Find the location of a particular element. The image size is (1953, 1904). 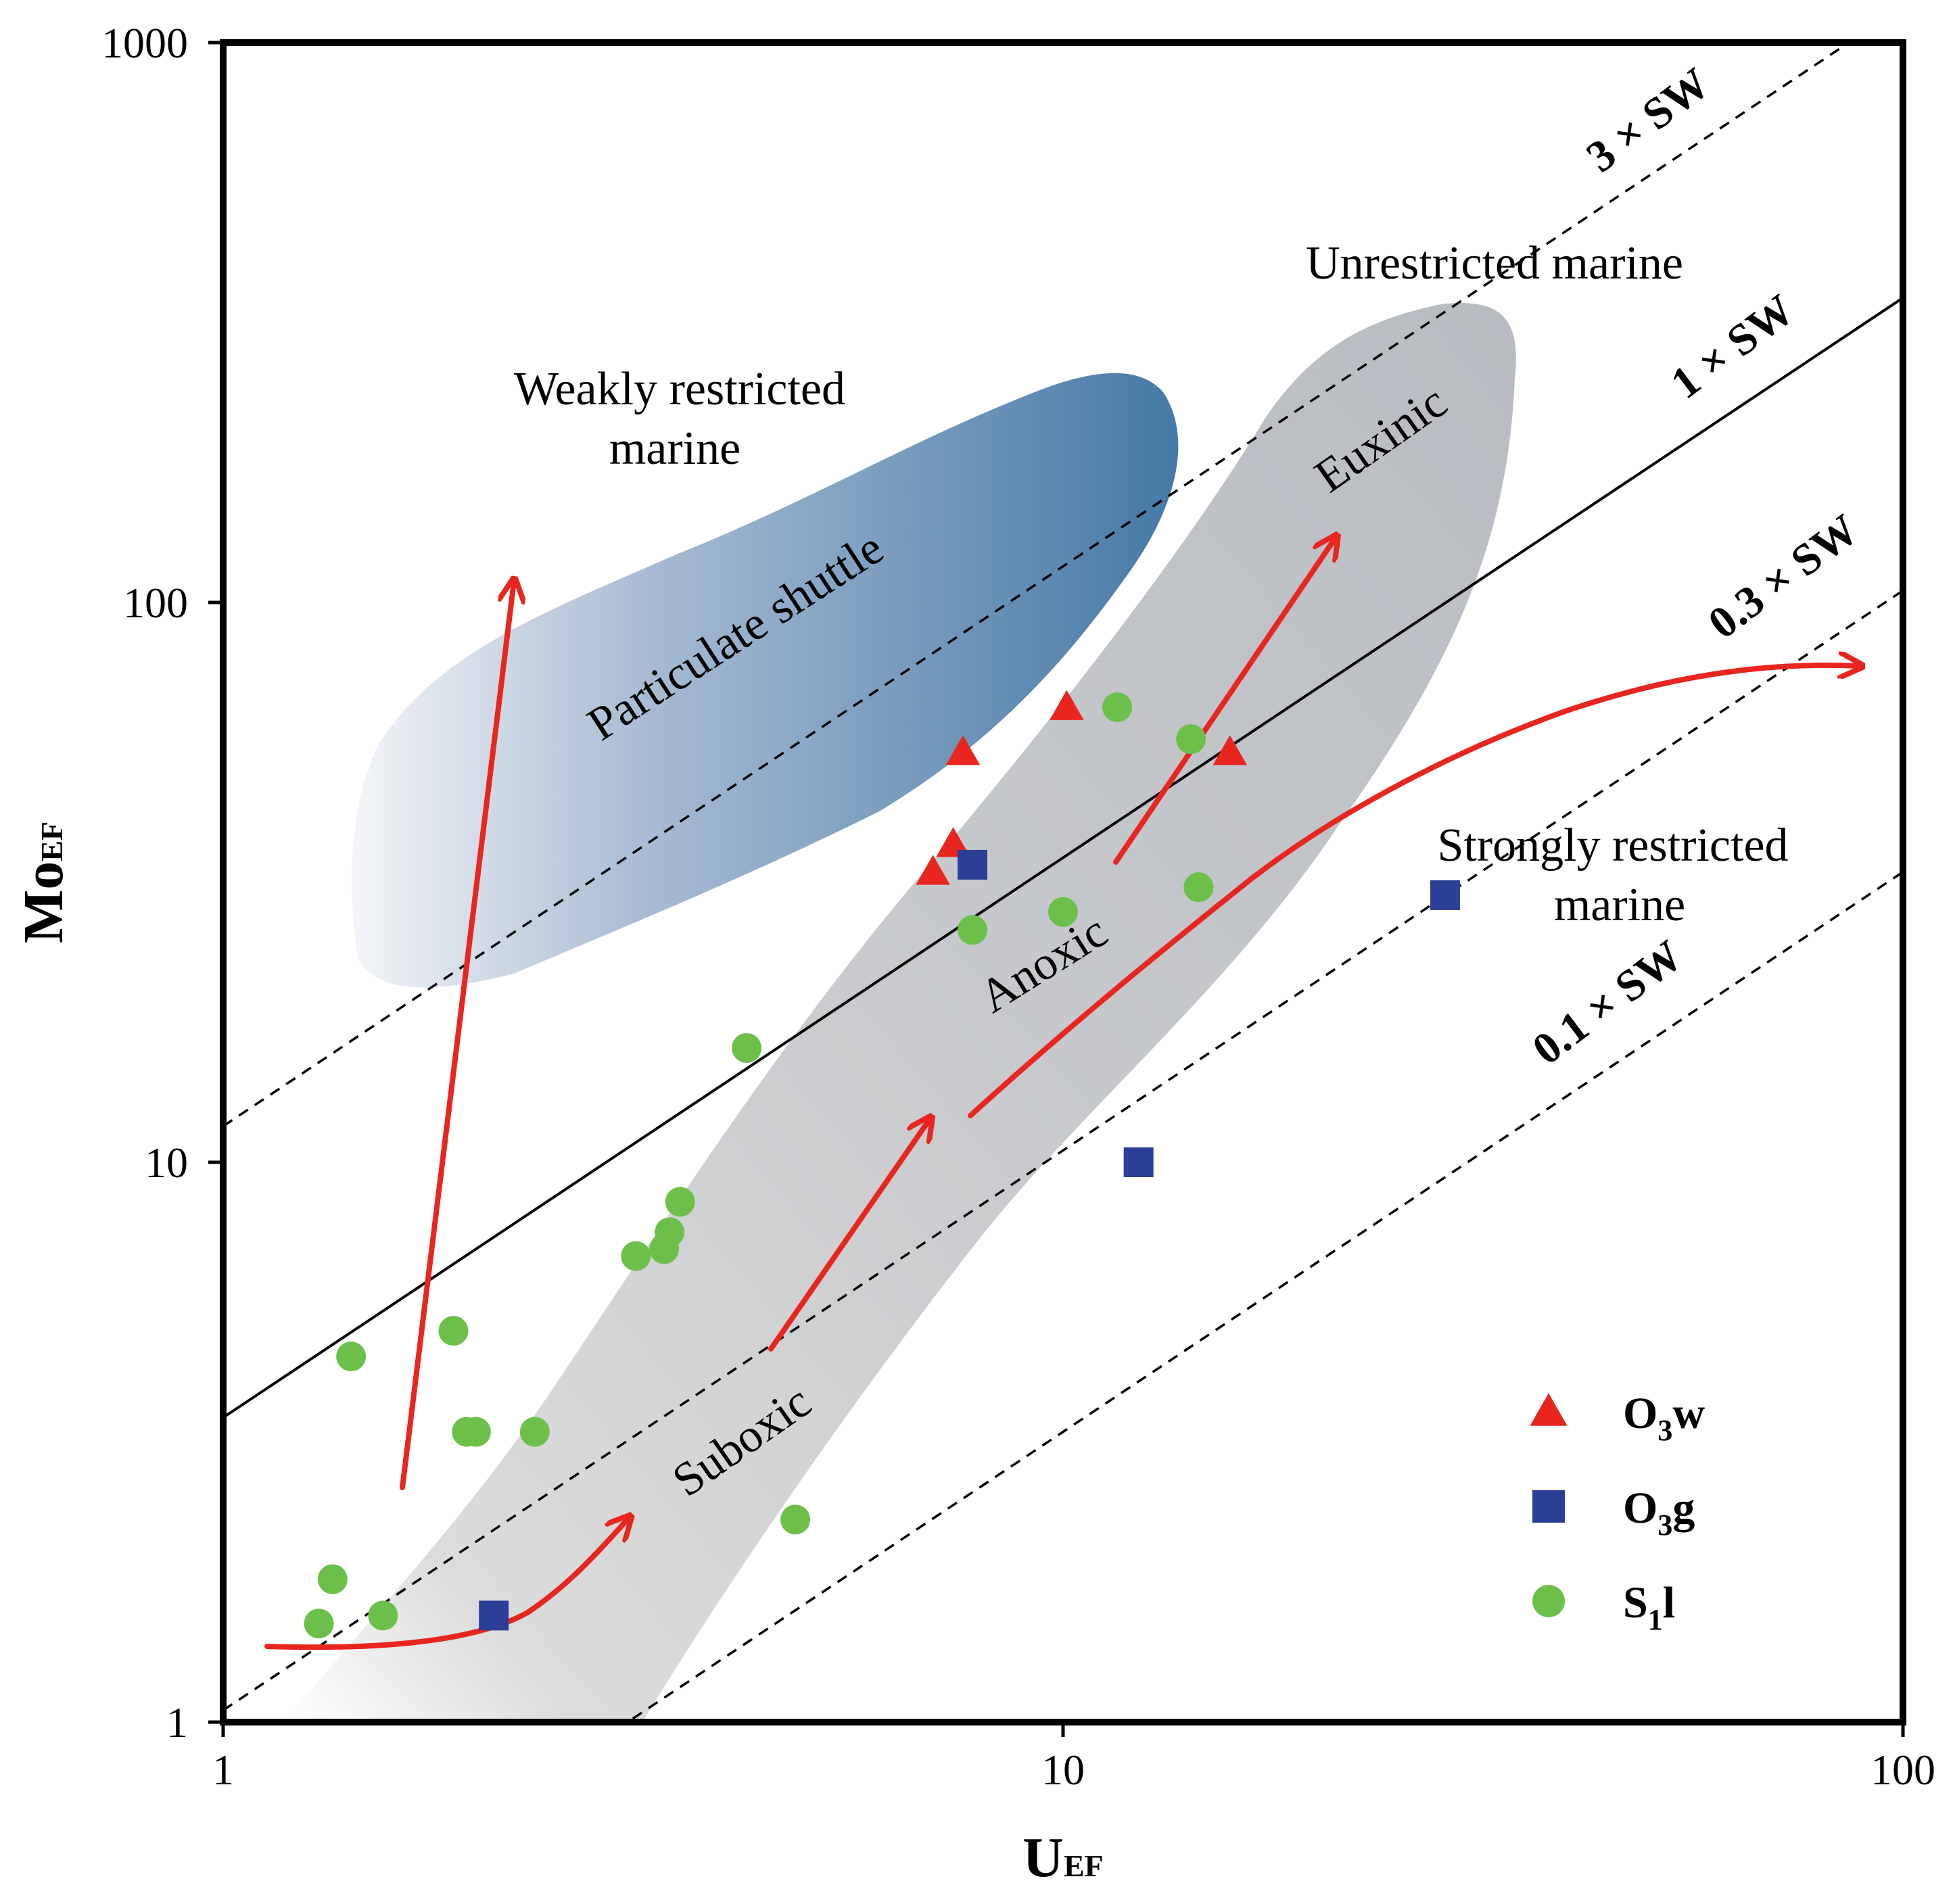

legend-entry-O3g: O3g is located at coordinates (1613, 1513).